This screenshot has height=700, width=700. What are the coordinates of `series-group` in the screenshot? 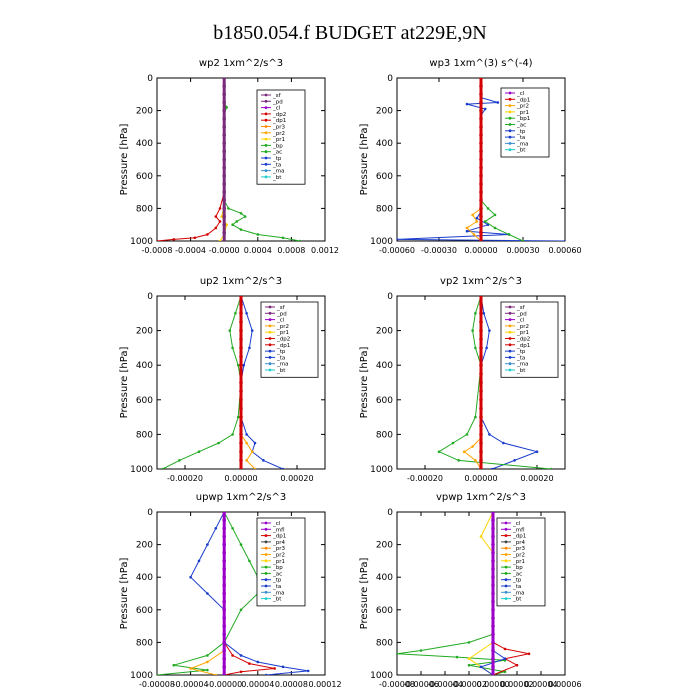 It's located at (223, 382).